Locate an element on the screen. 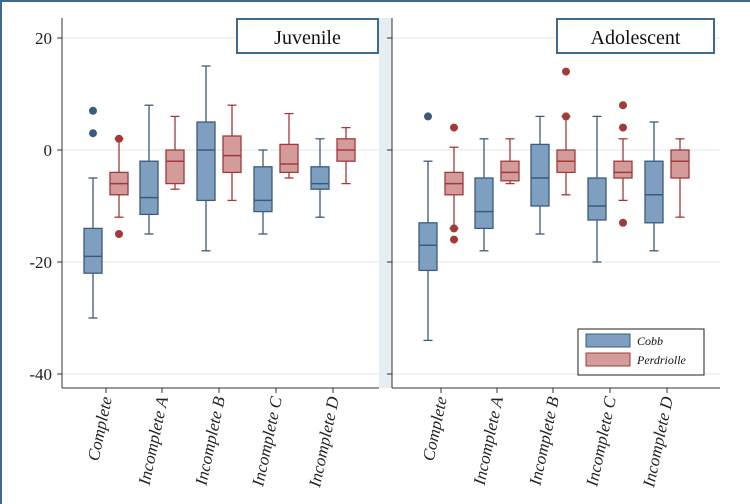 This screenshot has width=750, height=504. legend-swatch-cobb is located at coordinates (608, 340).